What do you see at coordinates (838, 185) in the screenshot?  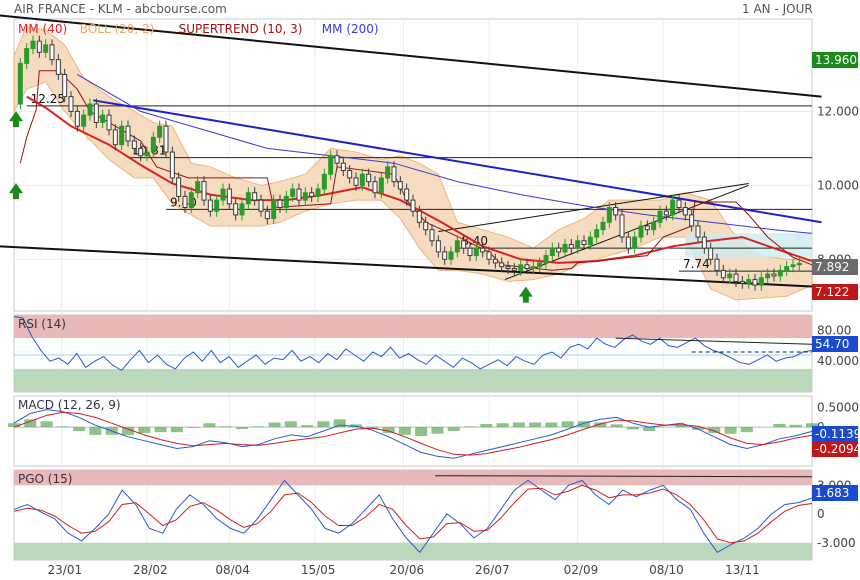 I see `y-tick-label: 10.000` at bounding box center [838, 185].